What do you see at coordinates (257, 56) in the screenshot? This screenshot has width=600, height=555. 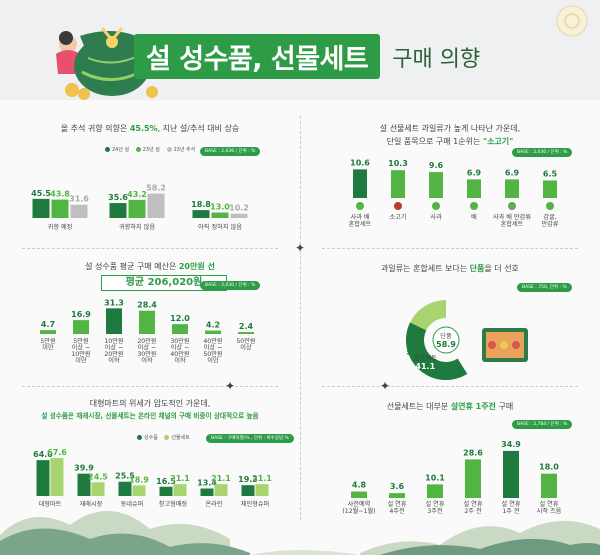 I see `page-title-main: 설 성수품, 선물세트` at bounding box center [257, 56].